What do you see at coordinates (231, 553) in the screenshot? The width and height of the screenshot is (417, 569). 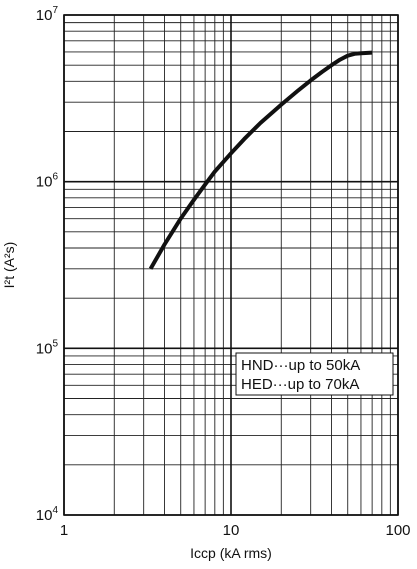 I see `x-axis-label: Iccp (kA rms)` at bounding box center [231, 553].